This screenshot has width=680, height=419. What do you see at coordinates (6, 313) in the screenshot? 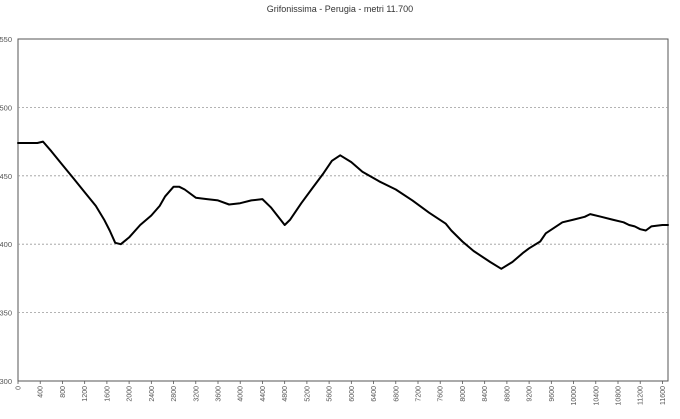
I see `y-tick-label: 350` at bounding box center [6, 313].